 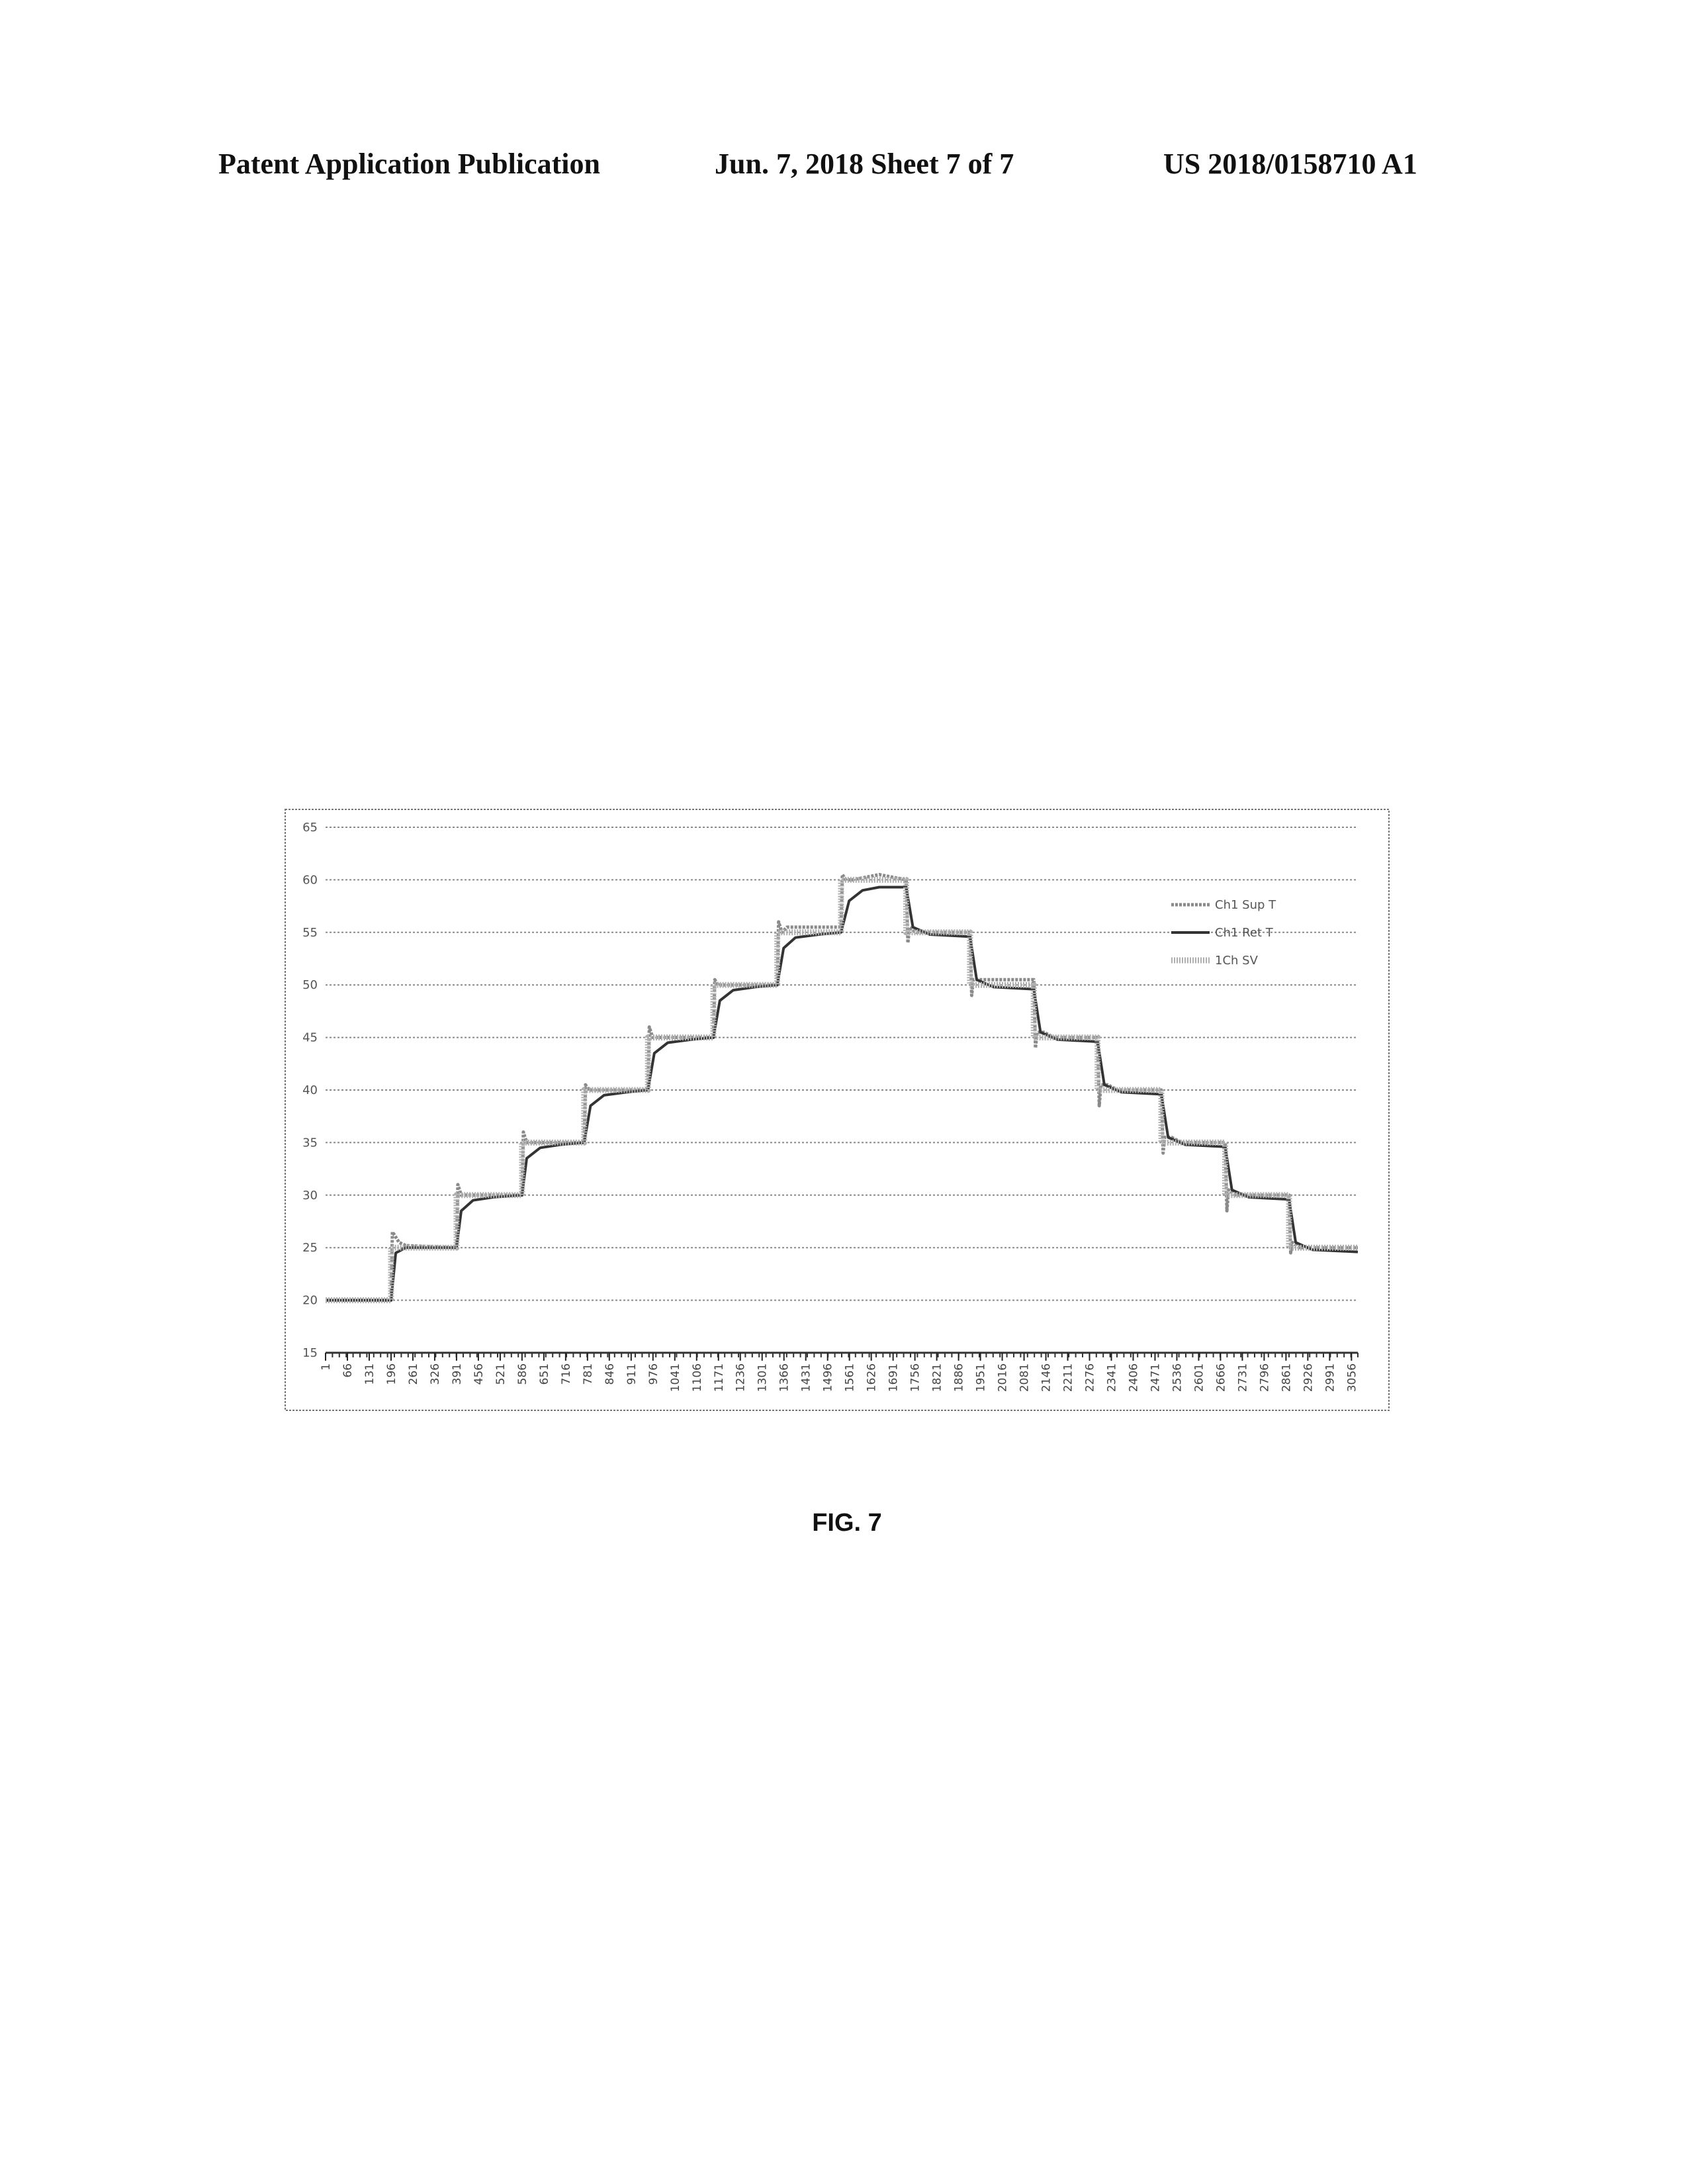 I want to click on x-tick-label: 2016, so click(x=1003, y=1377).